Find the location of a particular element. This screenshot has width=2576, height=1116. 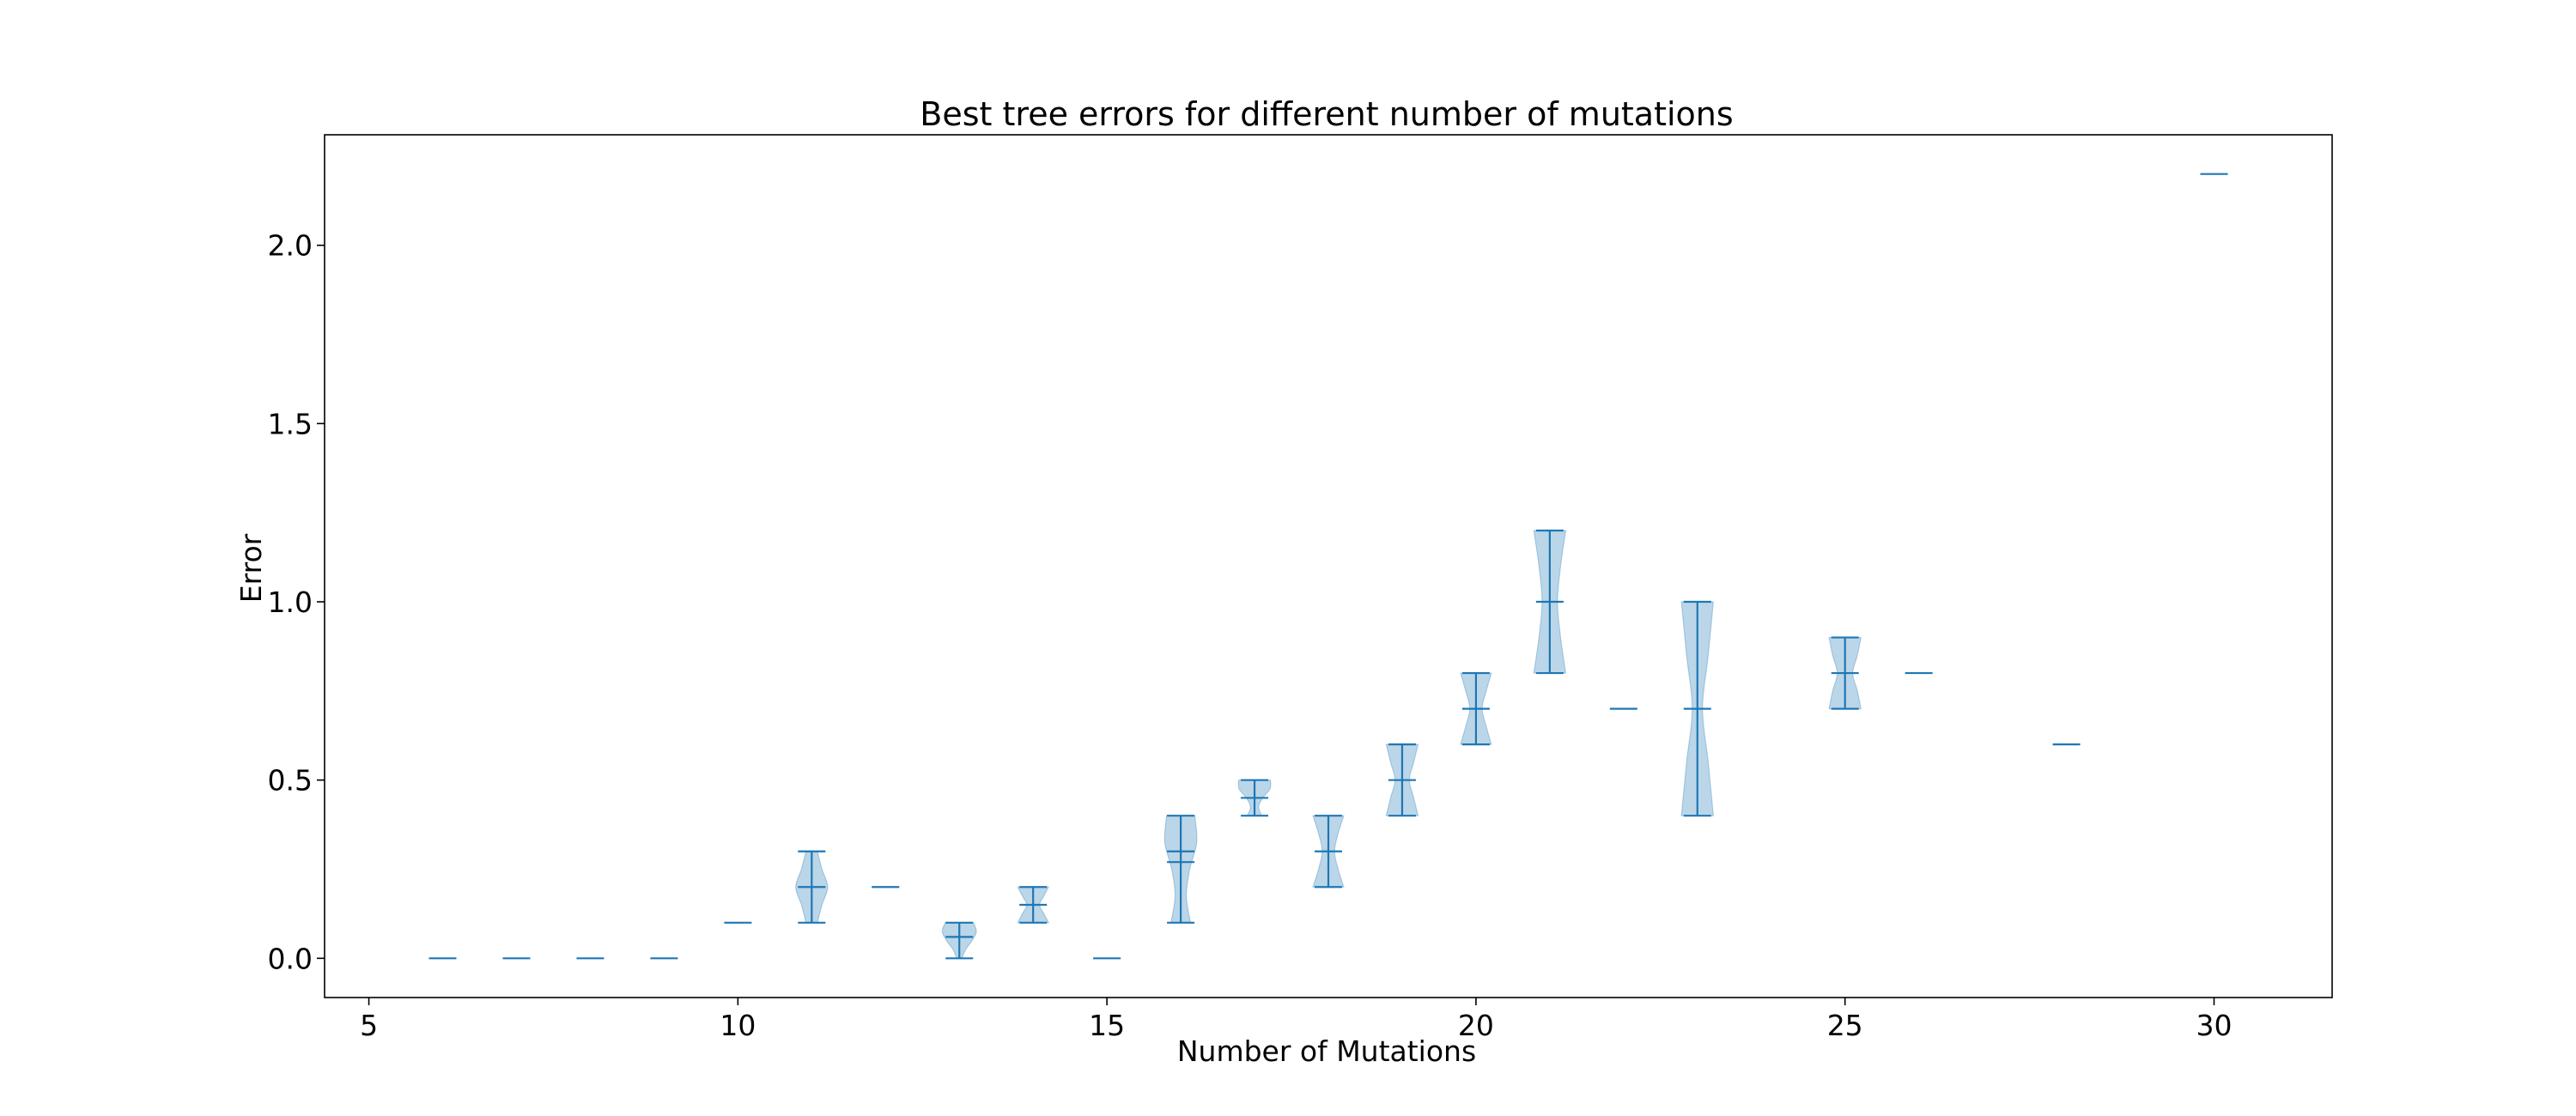

y-tick-label: 0.0 is located at coordinates (291, 958).